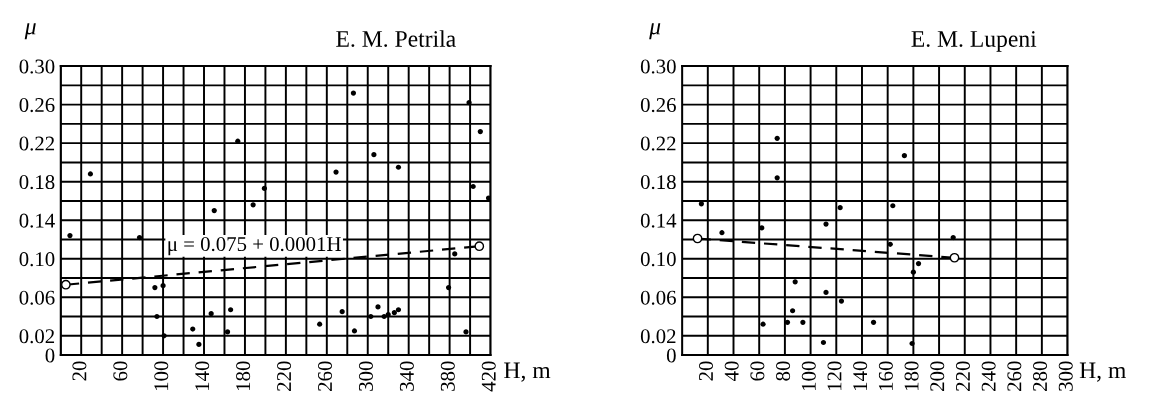  Describe the element at coordinates (937, 376) in the screenshot. I see `x-tick-label: 200` at that location.